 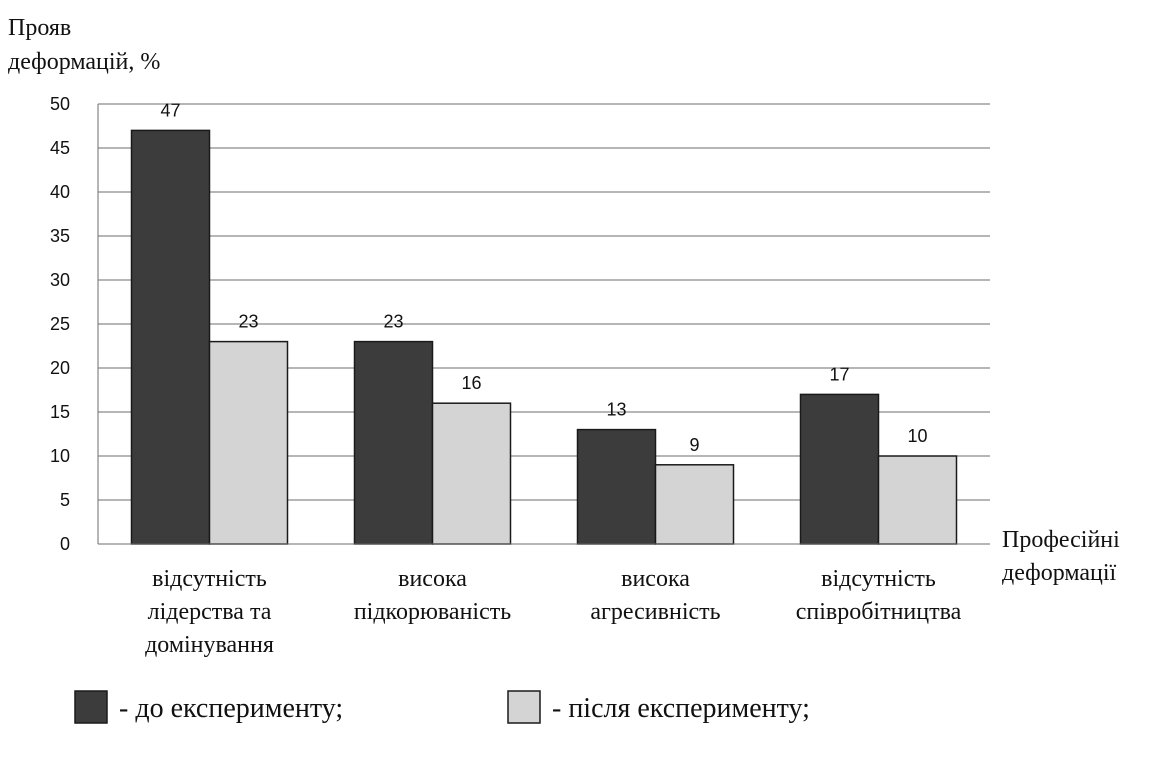 I want to click on y-tick-label: 0, so click(x=65, y=544).